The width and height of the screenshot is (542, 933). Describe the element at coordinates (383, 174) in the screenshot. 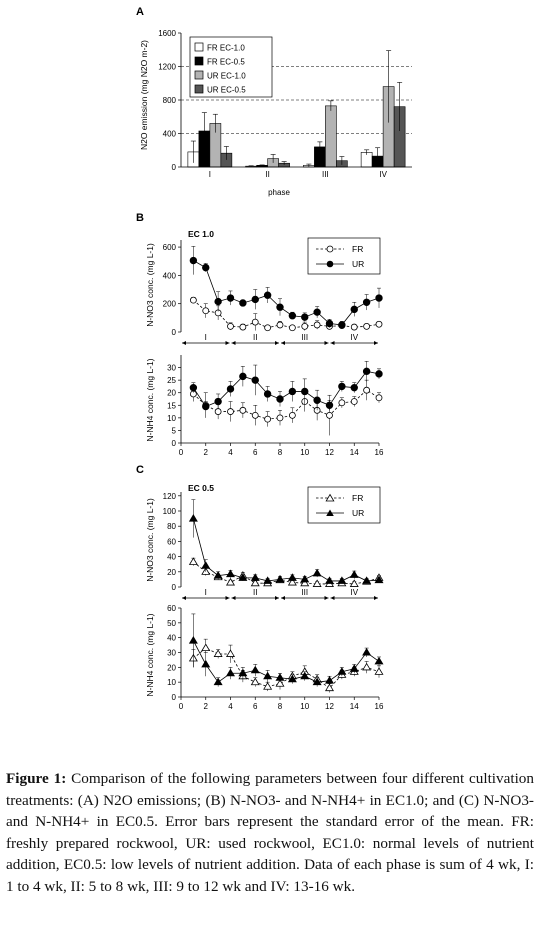

I see `x-tick-label: IV` at that location.